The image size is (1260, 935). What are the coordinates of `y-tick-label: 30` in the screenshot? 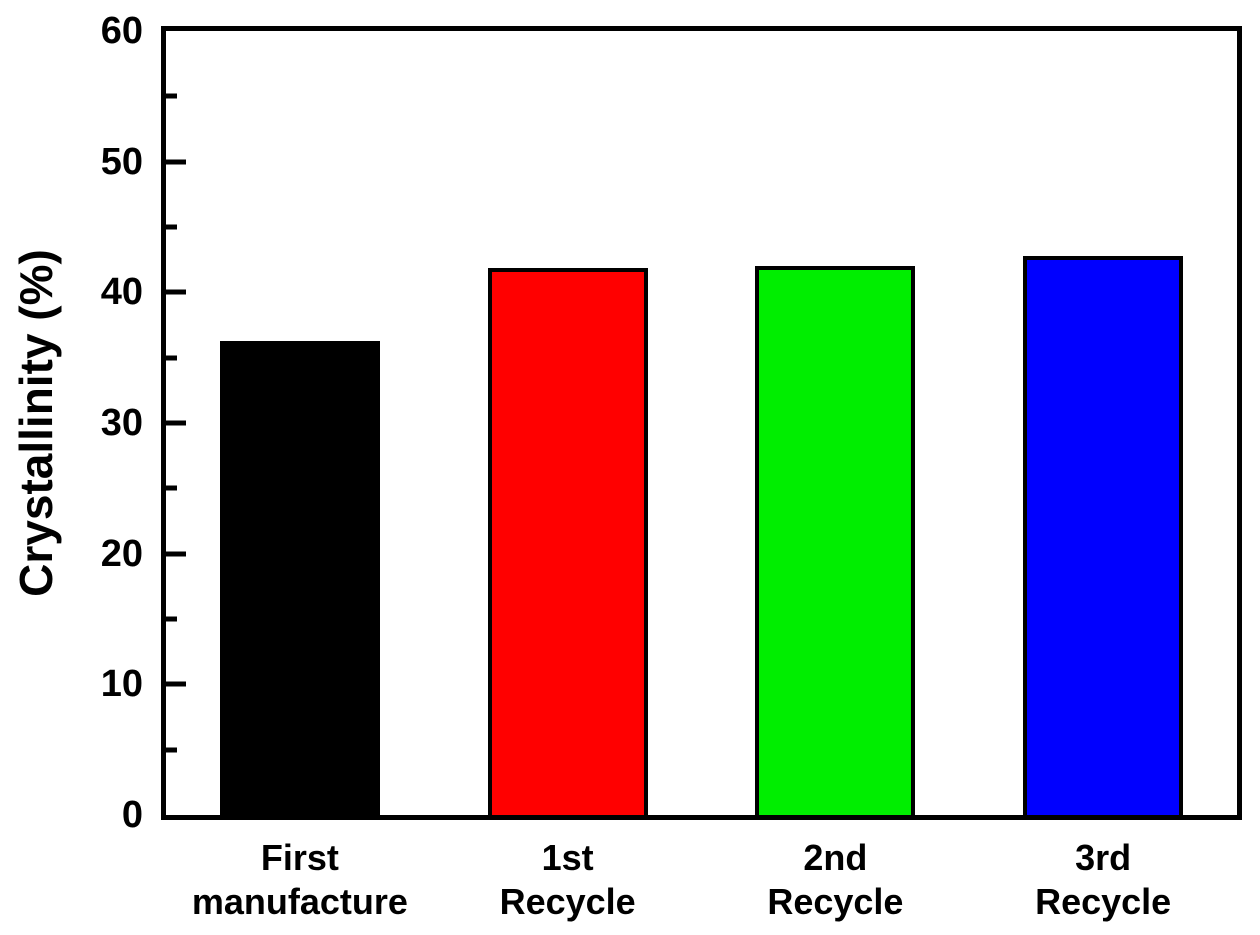 It's located at (121, 423).